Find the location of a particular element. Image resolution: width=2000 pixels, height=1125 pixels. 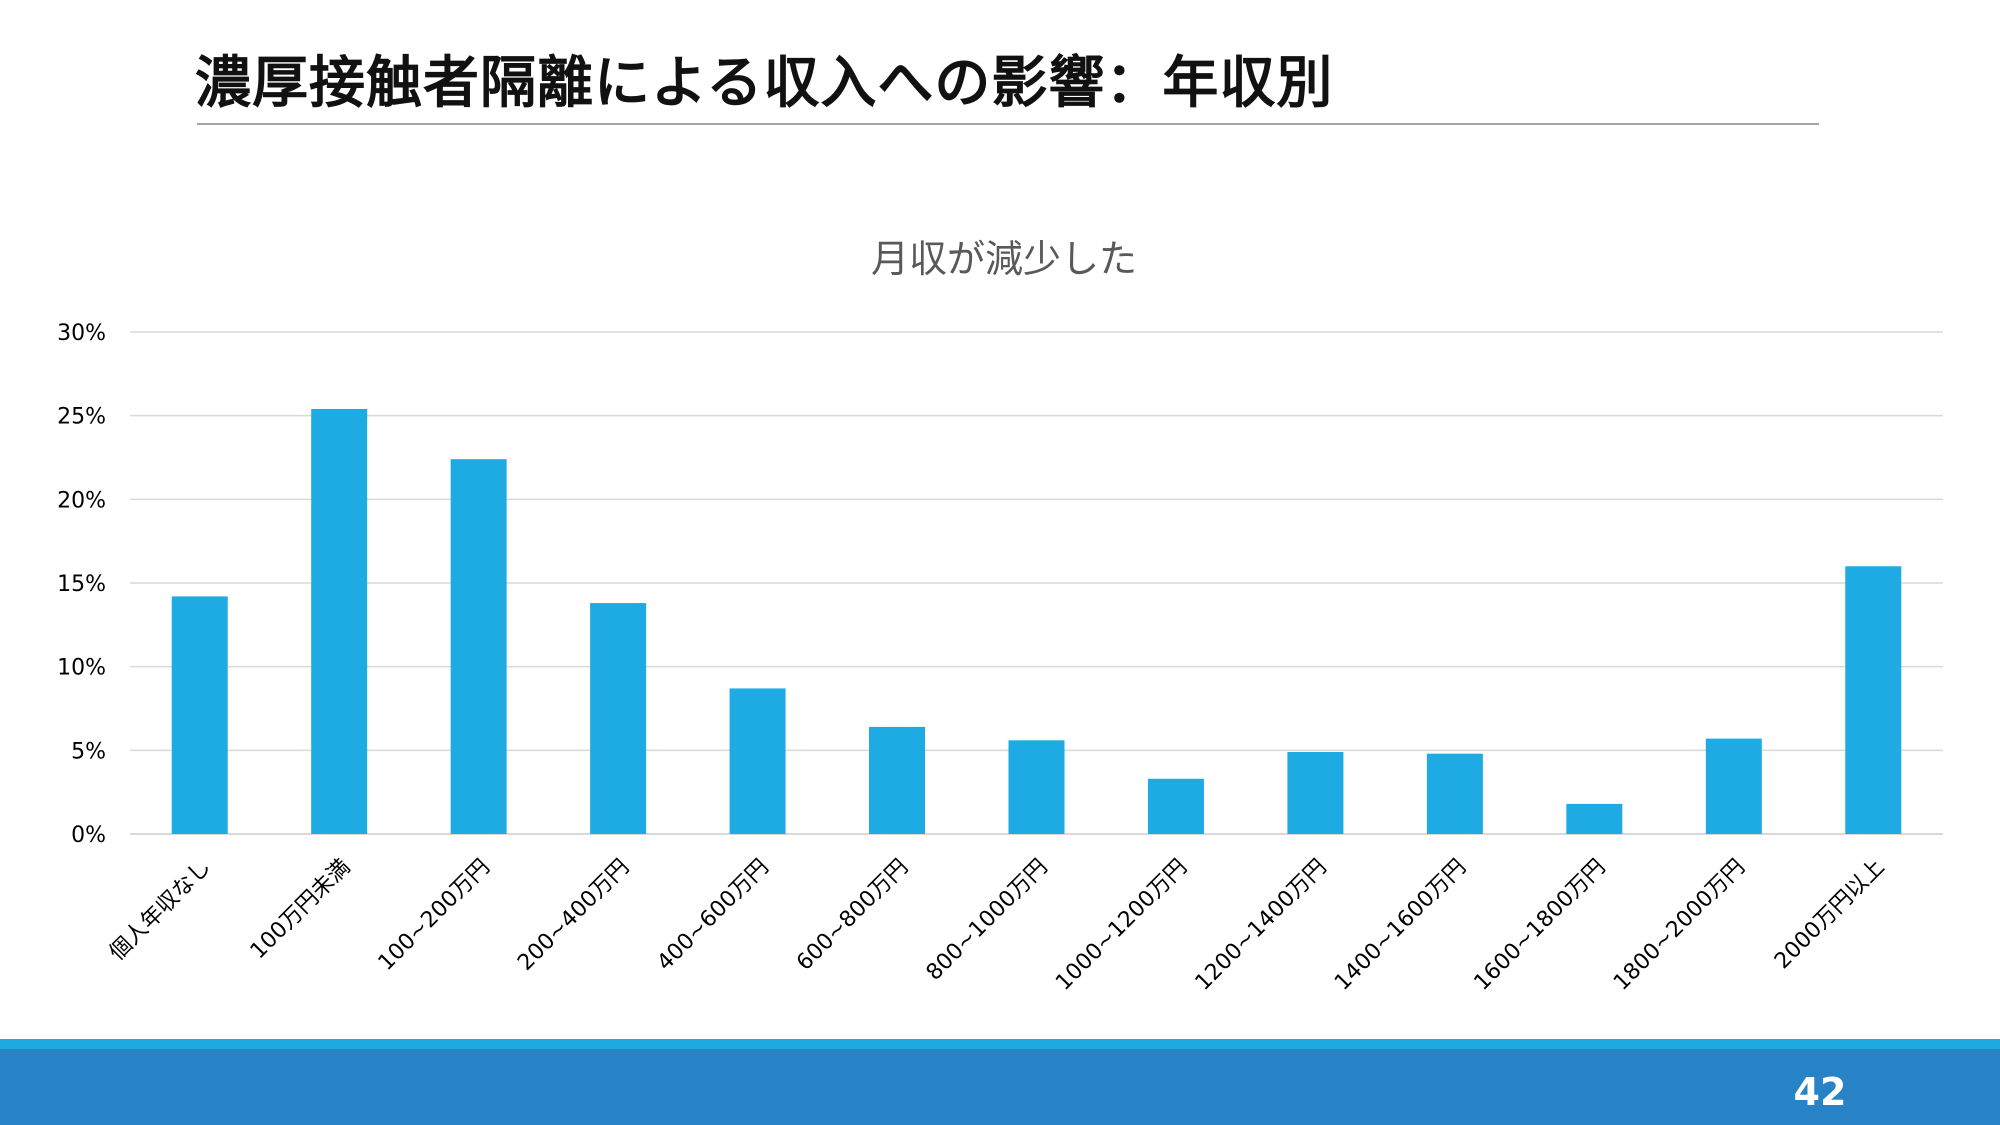

x-category-label: 個人年収なし is located at coordinates (160, 910).